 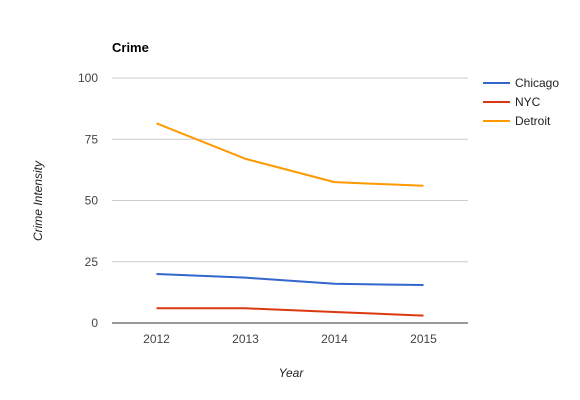 I want to click on legend: Chicago NYC Detroit, so click(x=521, y=102).